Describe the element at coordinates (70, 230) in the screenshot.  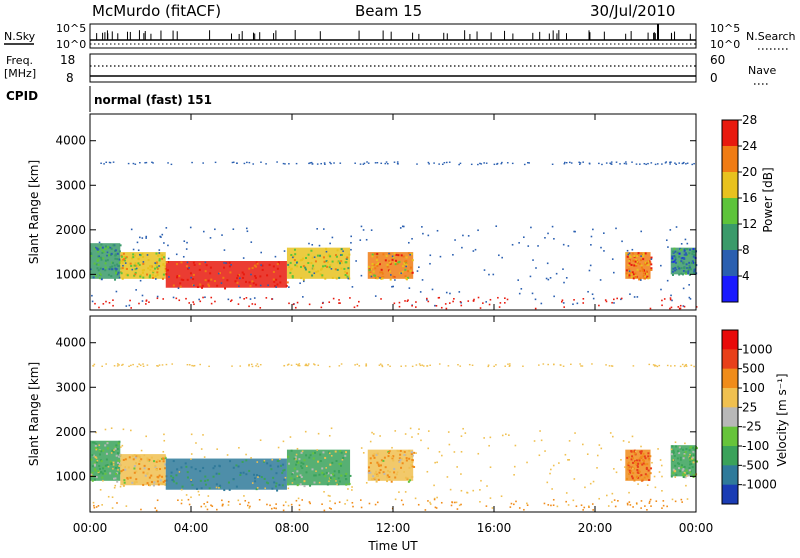
I see `y-tick-label: 2000` at that location.